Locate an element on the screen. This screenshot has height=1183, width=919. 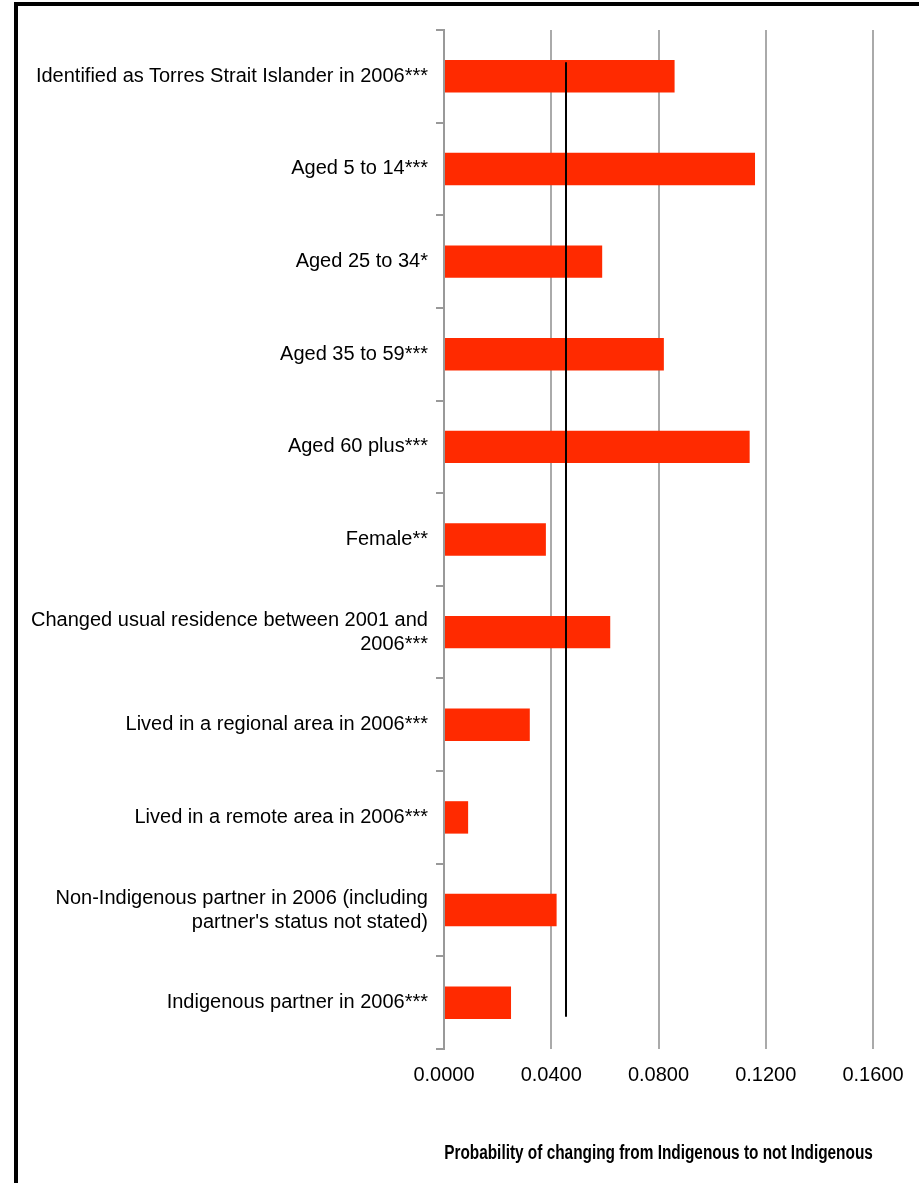
y-tick-label: Lived in a regional area in 2006*** is located at coordinates (277, 723).